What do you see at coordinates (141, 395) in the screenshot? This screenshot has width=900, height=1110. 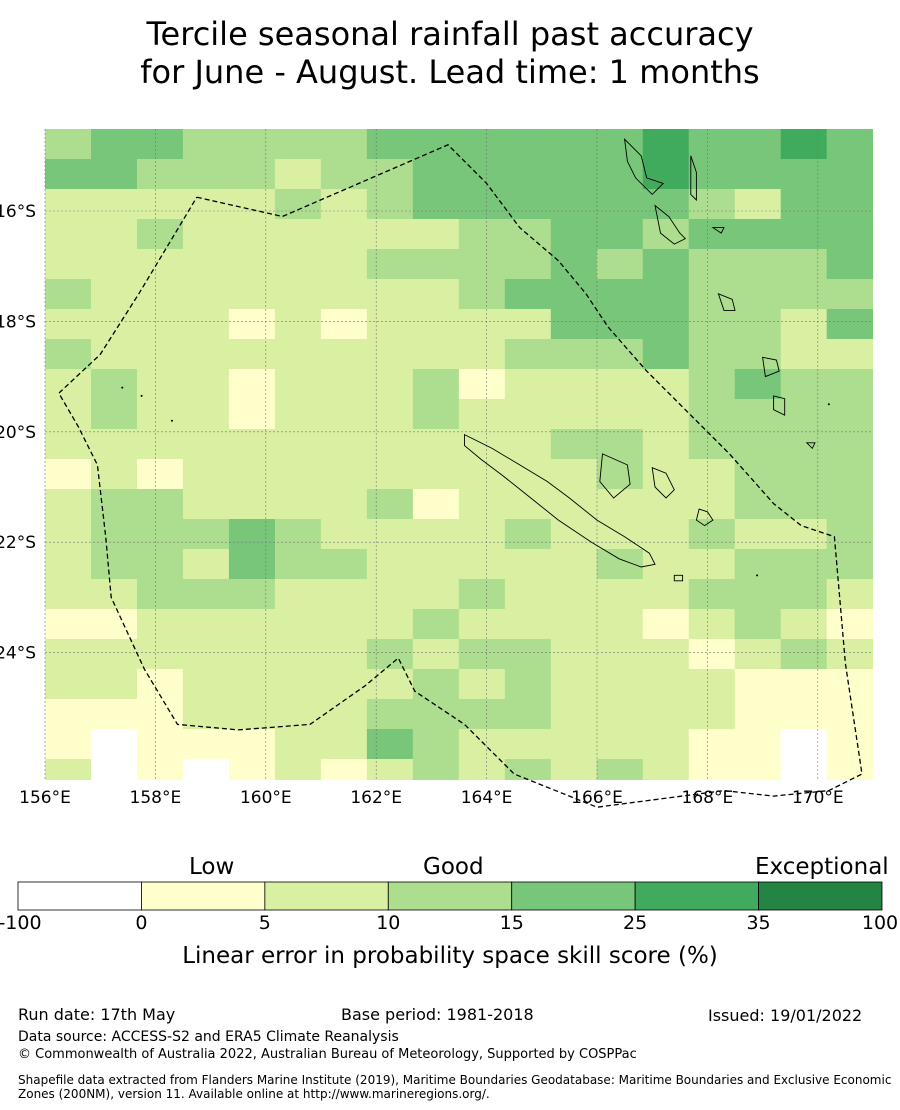 I see `islet-dot` at bounding box center [141, 395].